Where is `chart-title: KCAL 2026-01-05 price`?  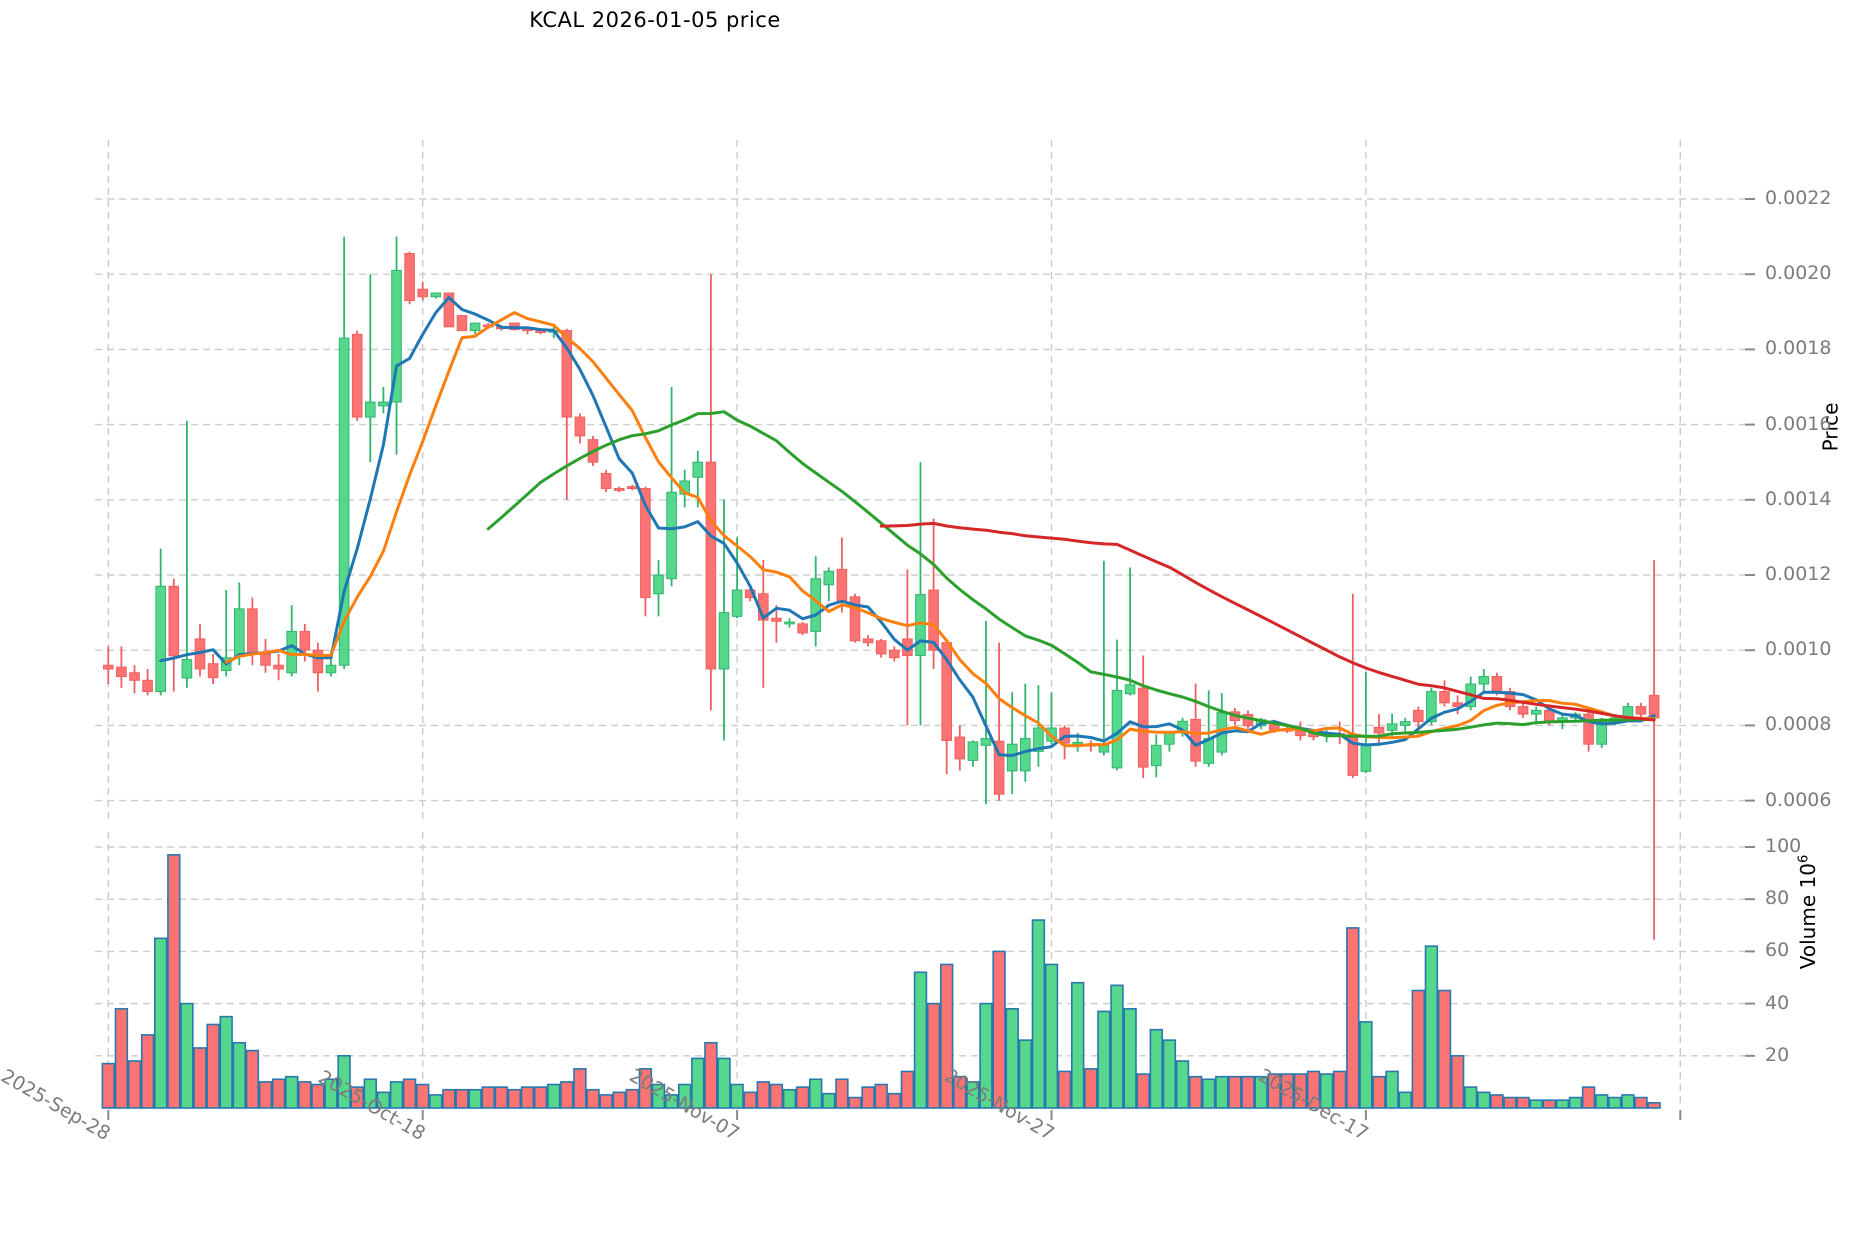
chart-title: KCAL 2026-01-05 price is located at coordinates (655, 20).